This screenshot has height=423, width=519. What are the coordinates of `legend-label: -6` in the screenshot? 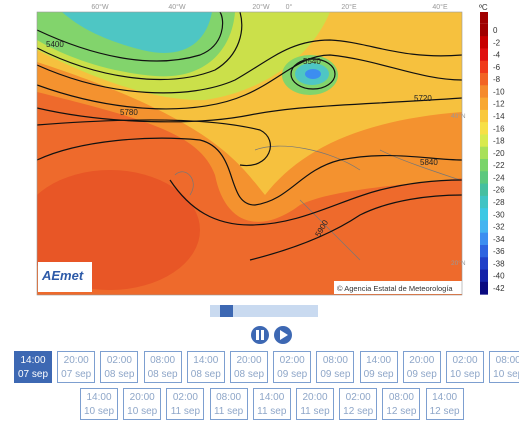 It's located at (497, 67).